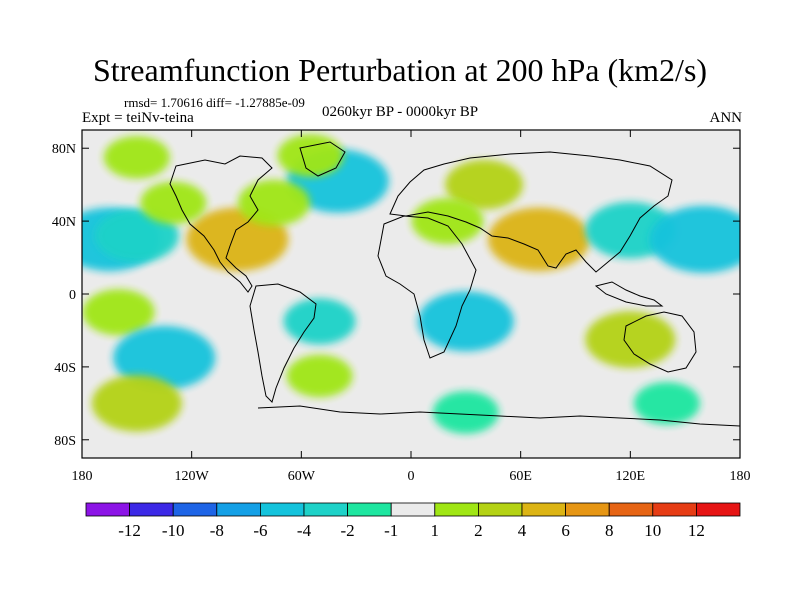 This screenshot has height=600, width=800. Describe the element at coordinates (129, 530) in the screenshot. I see `colorbar-label-0: -12` at that location.